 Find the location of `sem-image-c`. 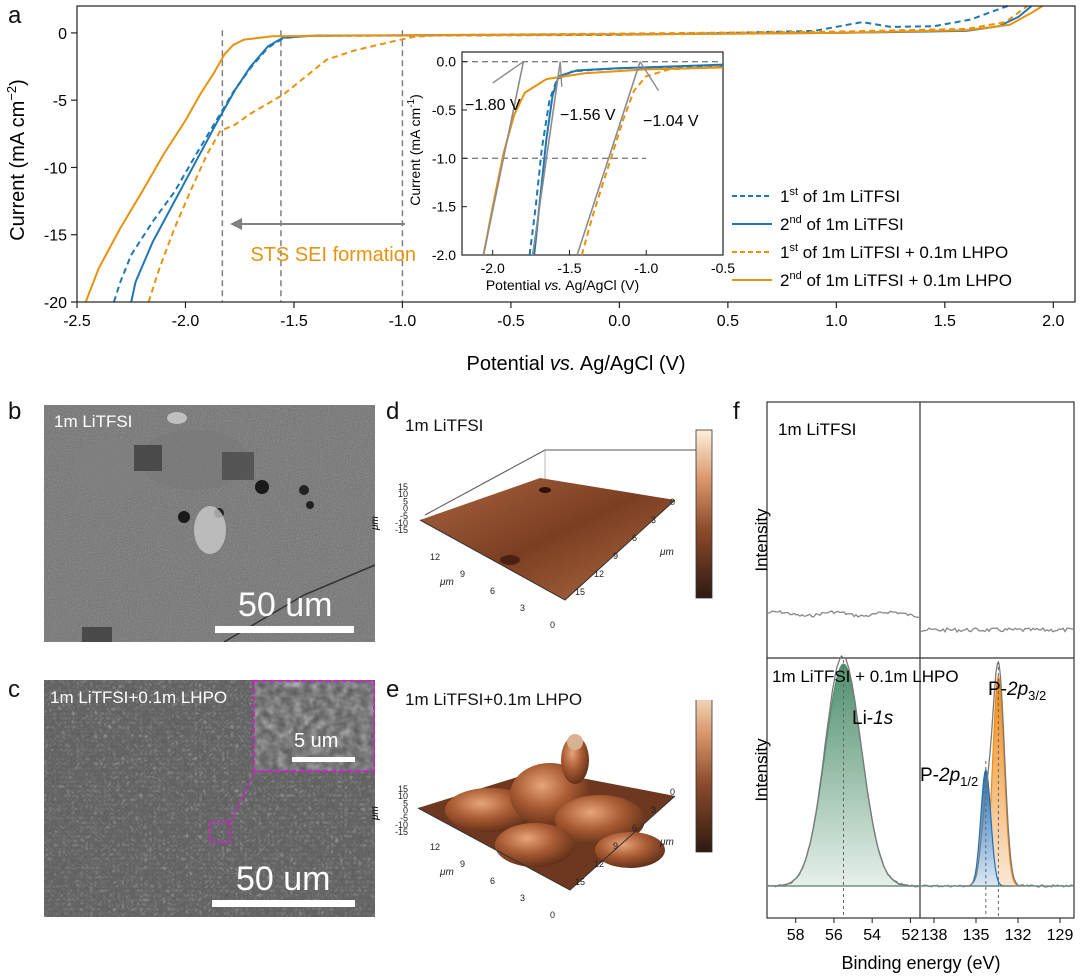

sem-image-c is located at coordinates (209, 798).